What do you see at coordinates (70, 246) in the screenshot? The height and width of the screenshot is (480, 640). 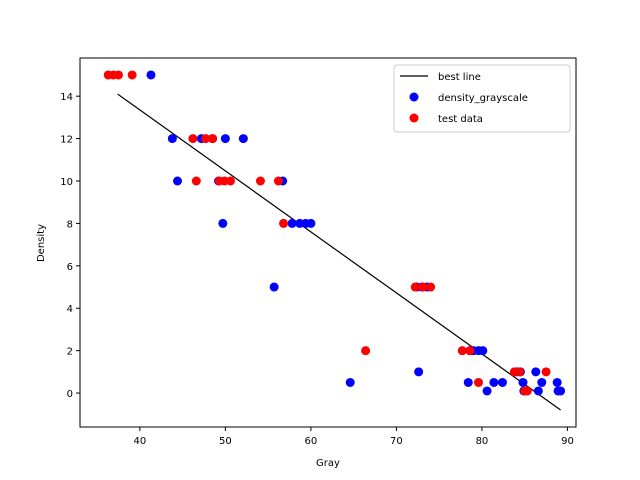 I see `y-axis: 0 2 4 6 8 10 12 14` at bounding box center [70, 246].